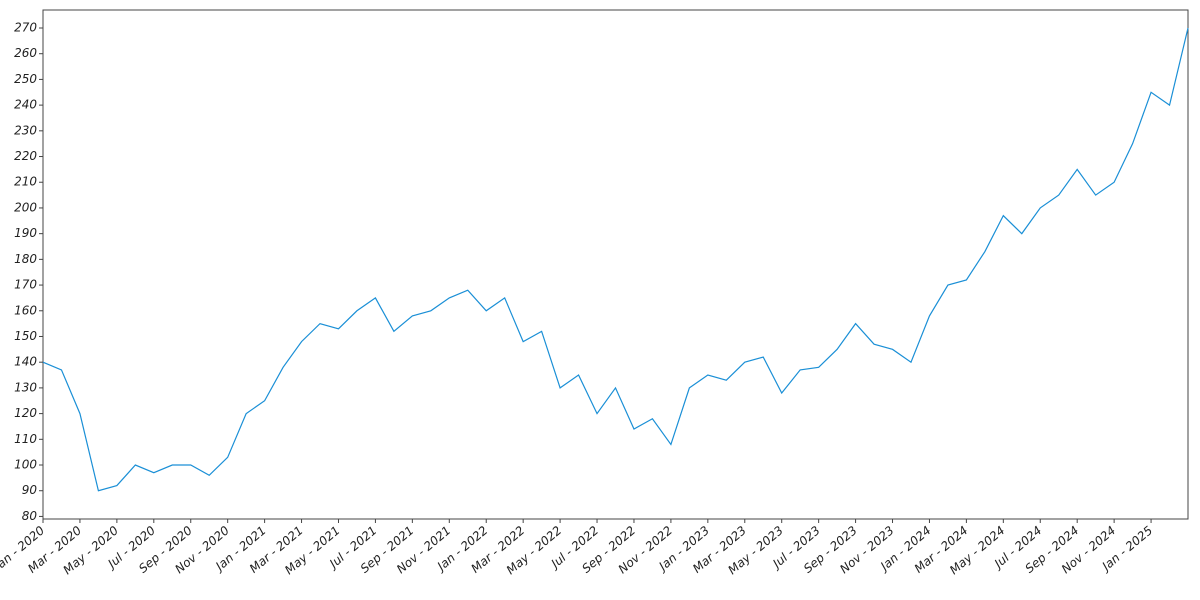 Image resolution: width=1200 pixels, height=600 pixels. I want to click on y-tick-label: 210, so click(25, 182).